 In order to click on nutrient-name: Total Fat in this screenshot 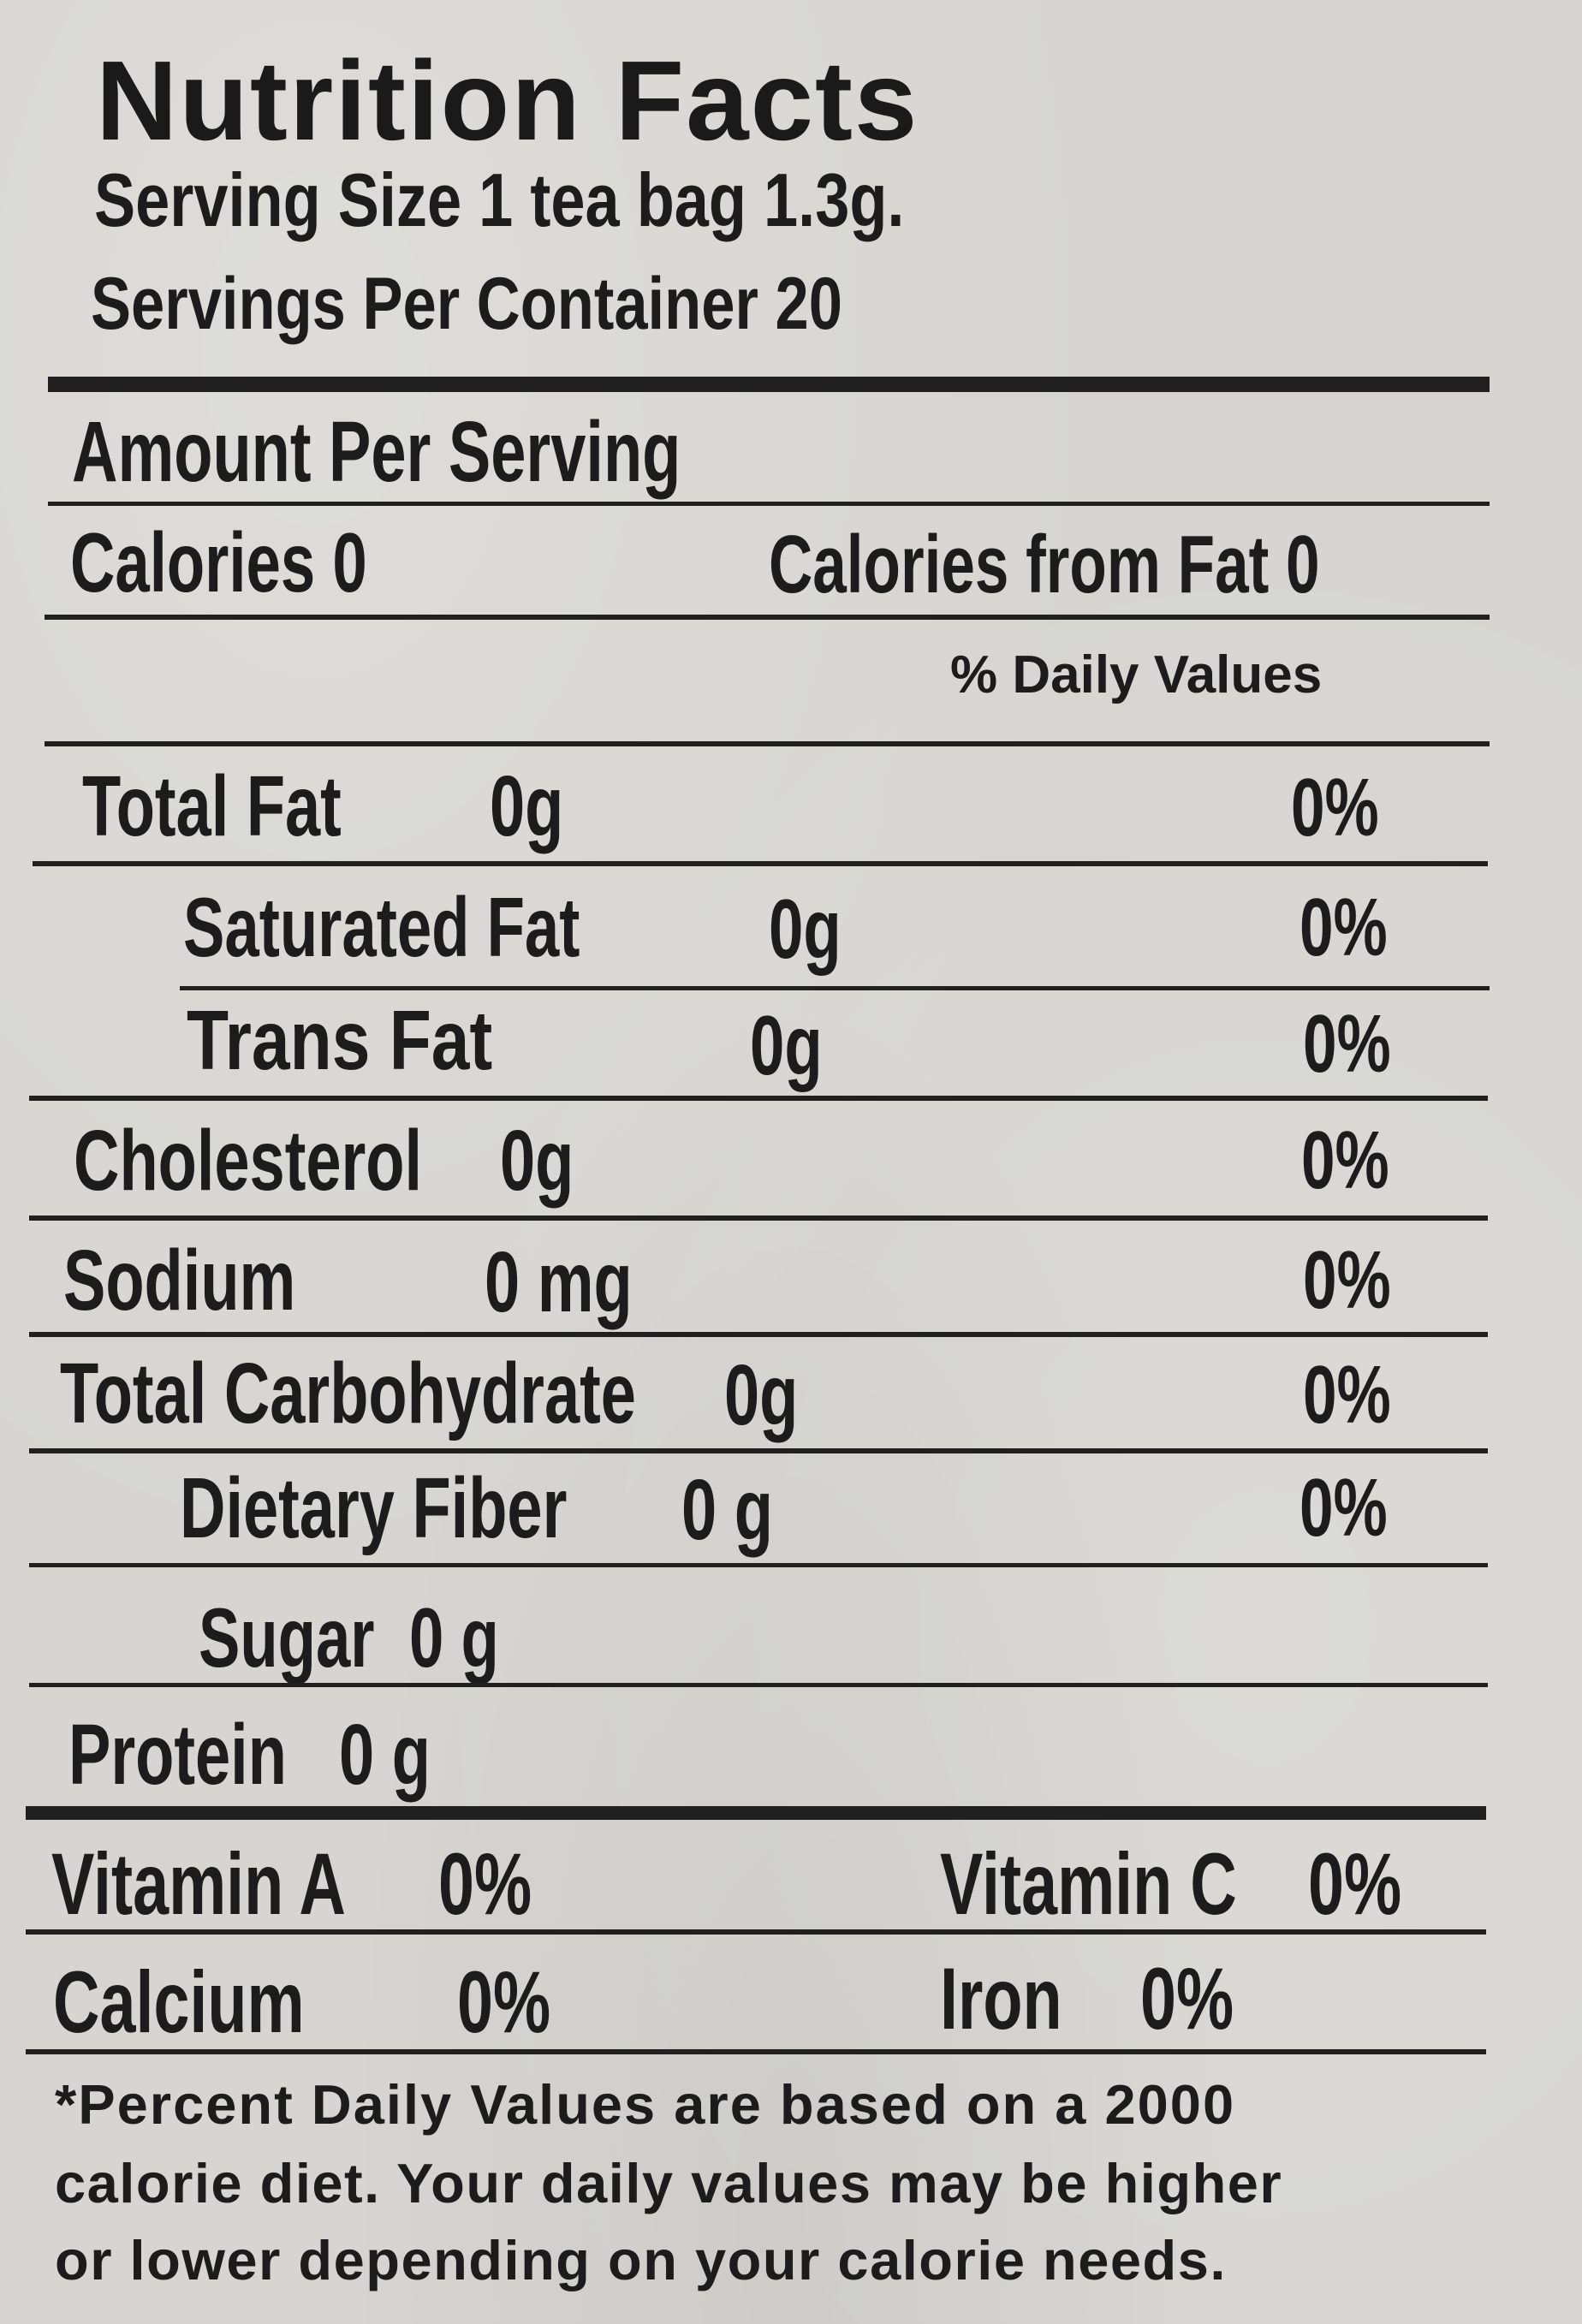, I will do `click(212, 806)`.